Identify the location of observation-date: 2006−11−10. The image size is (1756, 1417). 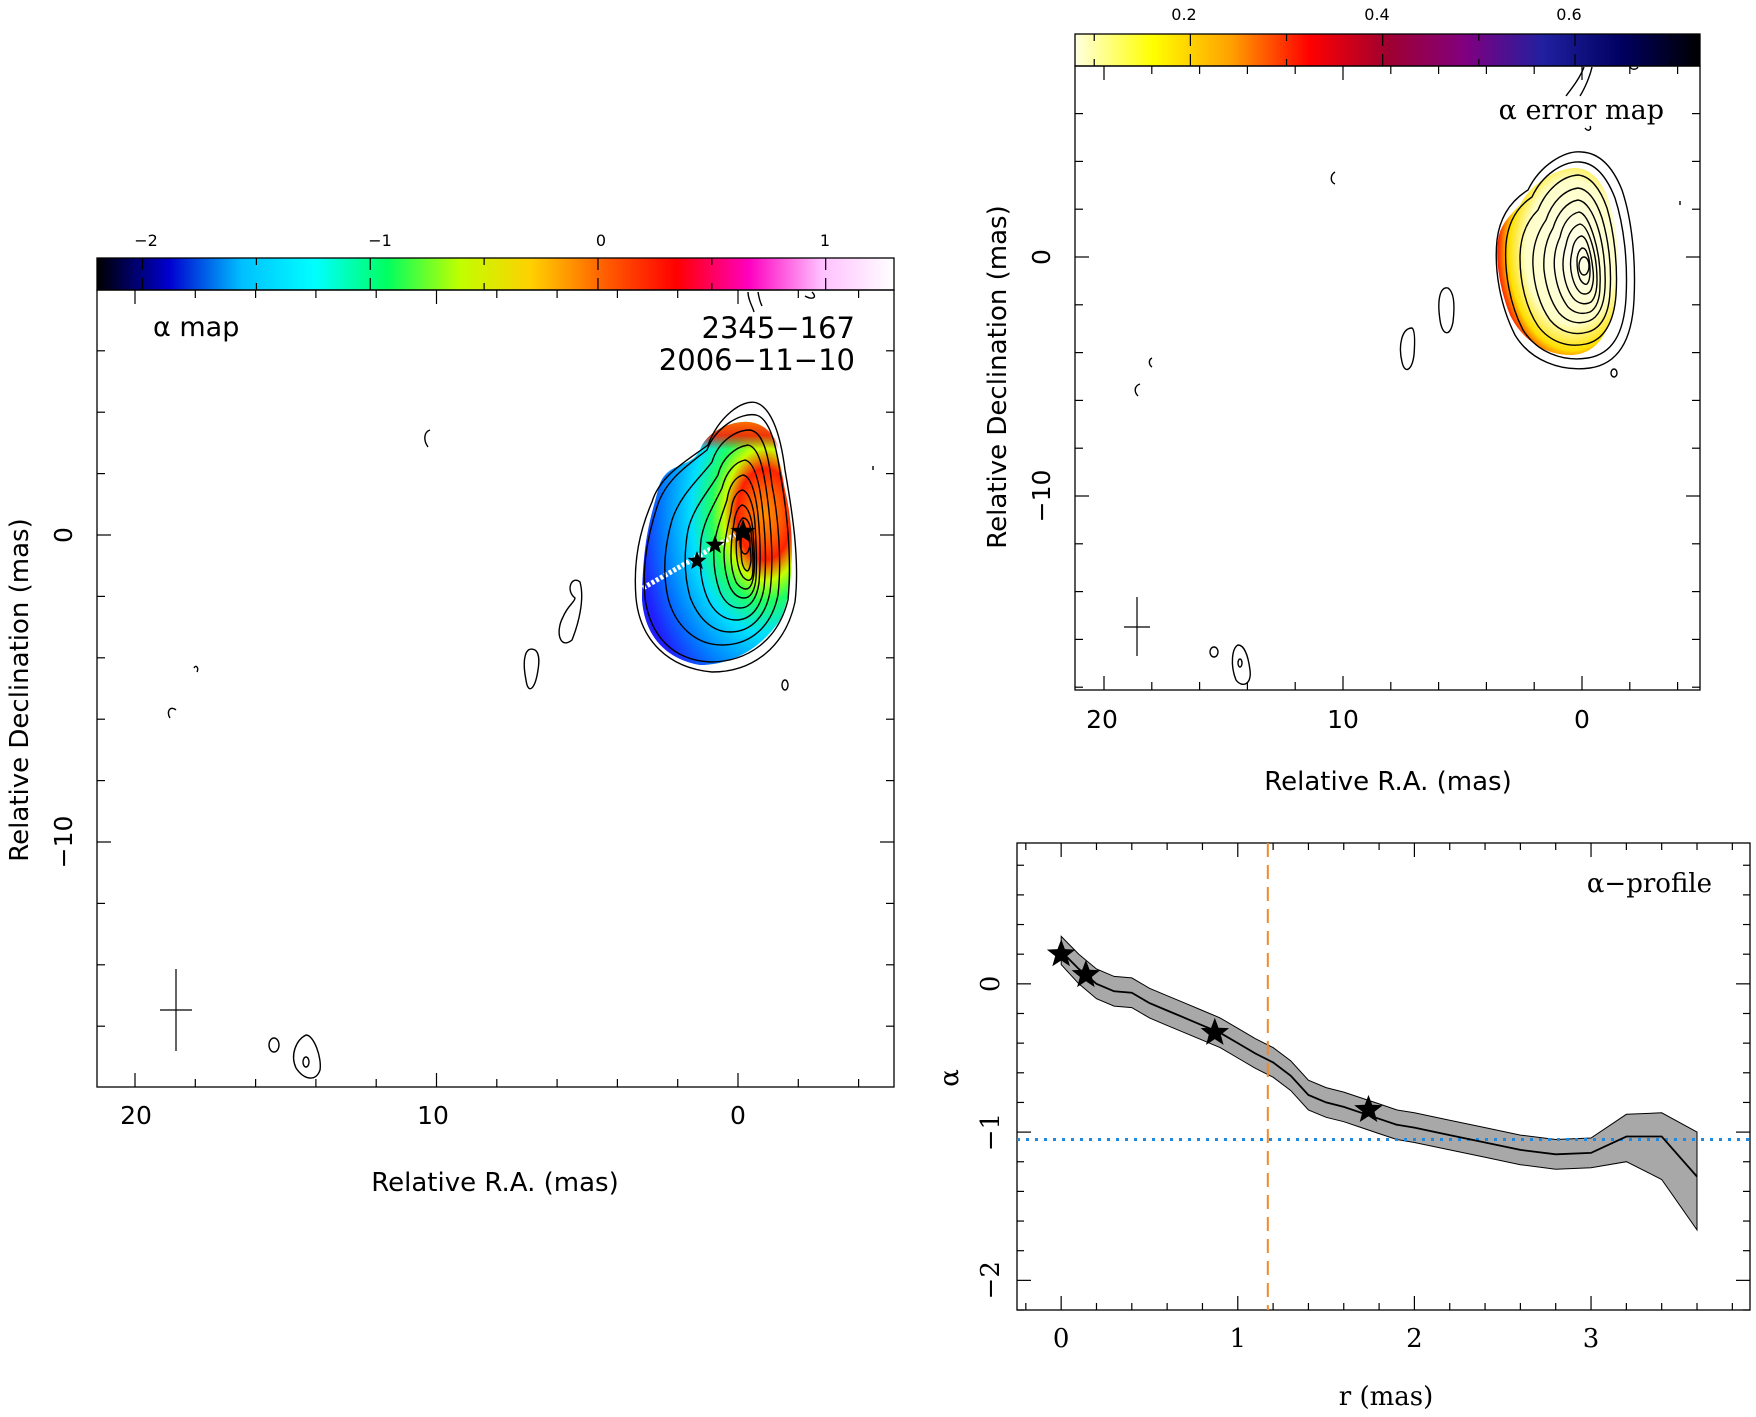
(757, 360).